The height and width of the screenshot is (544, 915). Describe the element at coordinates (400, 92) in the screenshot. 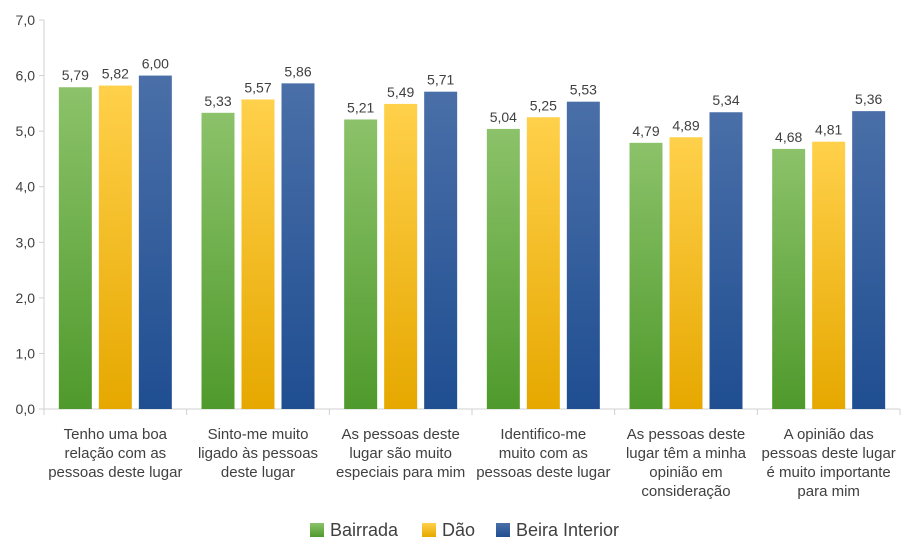

I see `data-label: 5,49` at that location.